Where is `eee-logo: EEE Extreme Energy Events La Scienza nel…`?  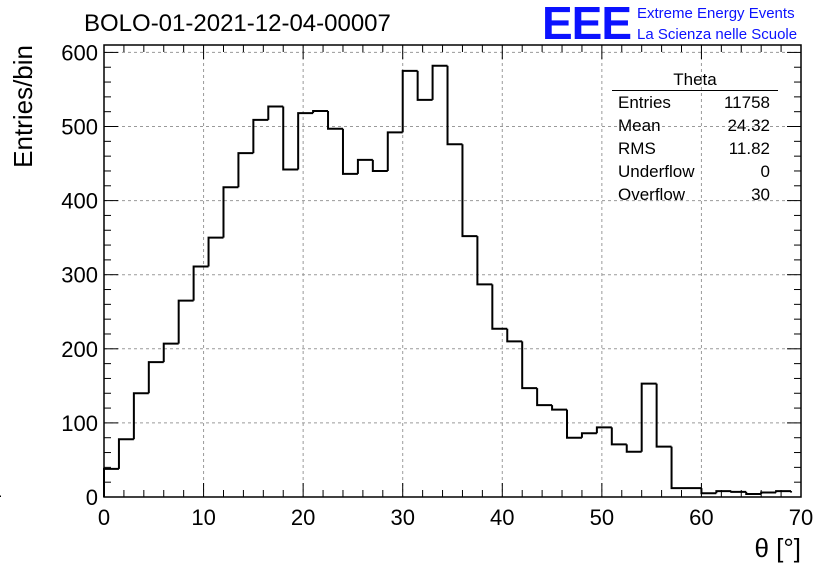 eee-logo: EEE Extreme Energy Events La Scienza nel… is located at coordinates (687, 24).